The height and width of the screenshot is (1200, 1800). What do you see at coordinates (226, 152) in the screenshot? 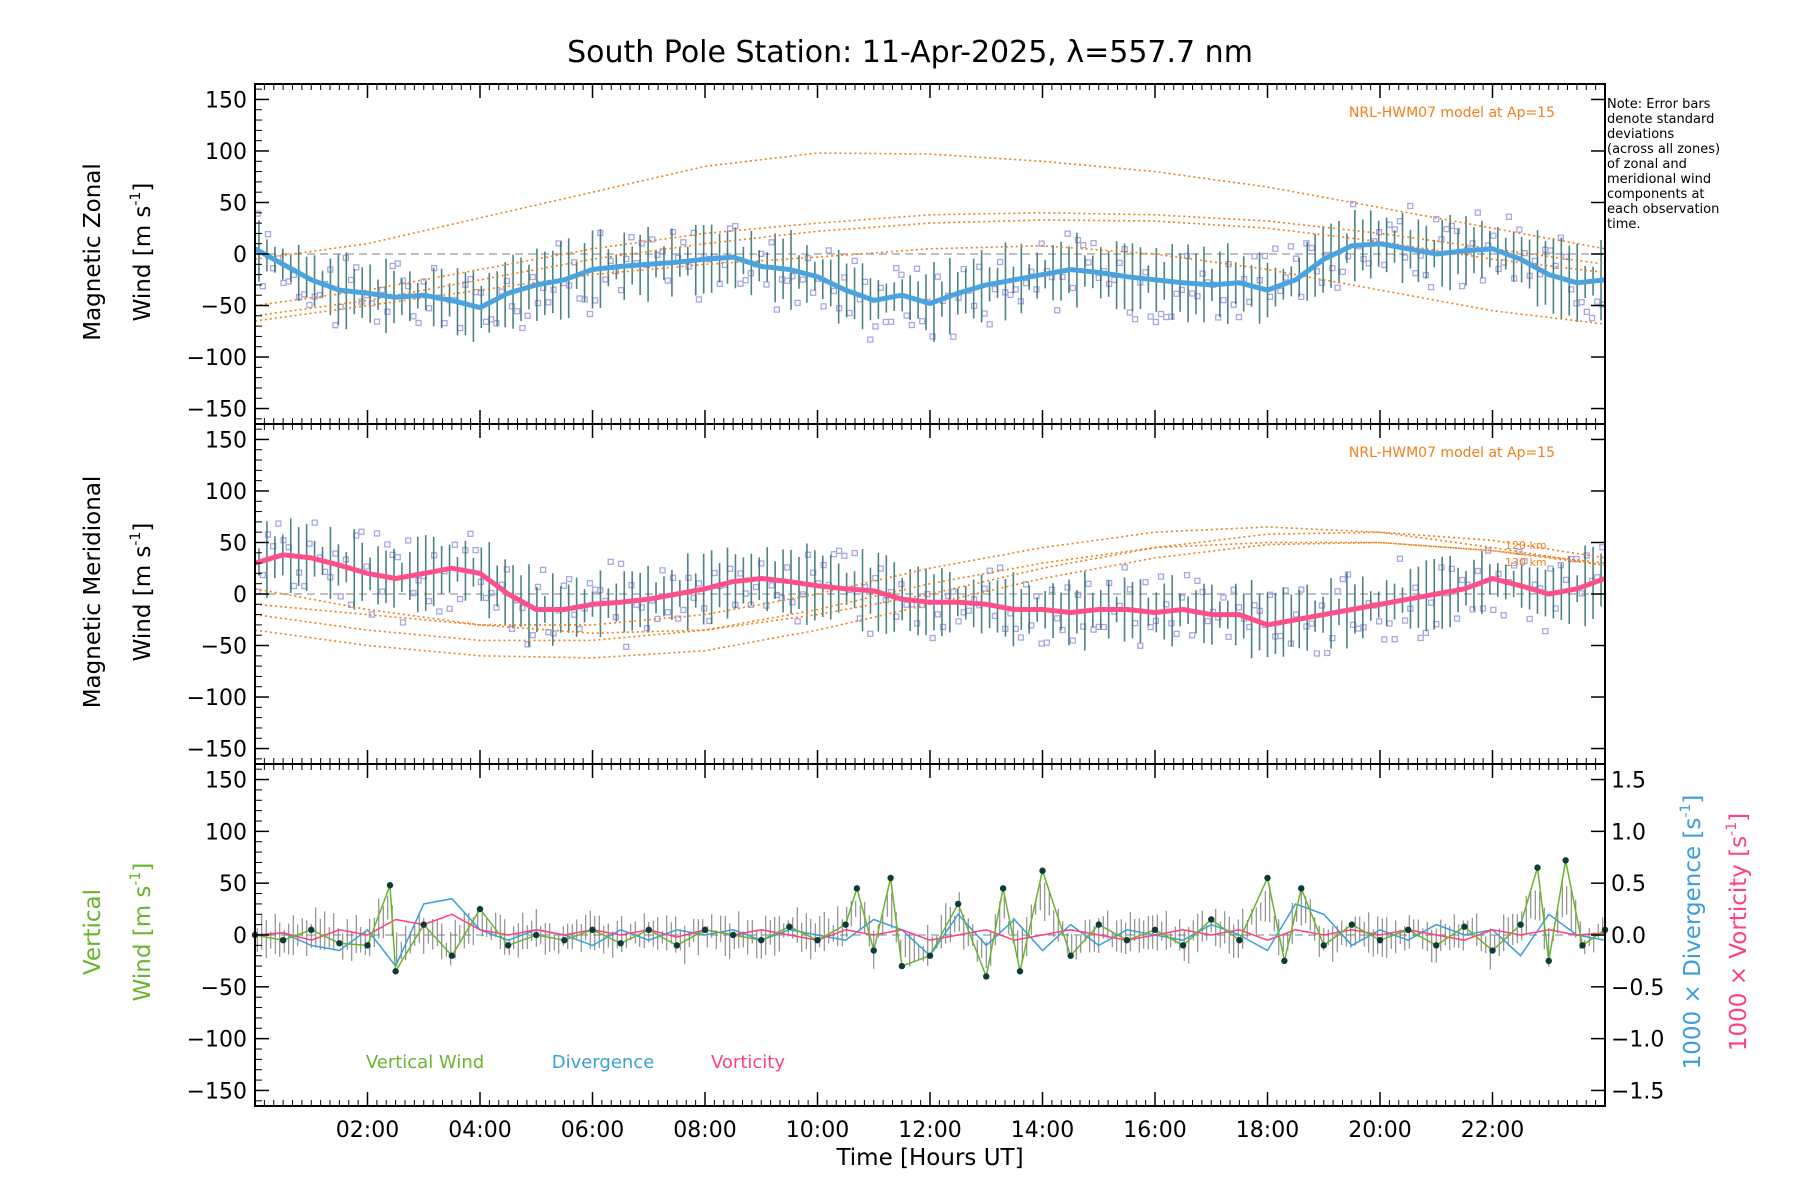
I see `y-tick-label: 100` at bounding box center [226, 152].